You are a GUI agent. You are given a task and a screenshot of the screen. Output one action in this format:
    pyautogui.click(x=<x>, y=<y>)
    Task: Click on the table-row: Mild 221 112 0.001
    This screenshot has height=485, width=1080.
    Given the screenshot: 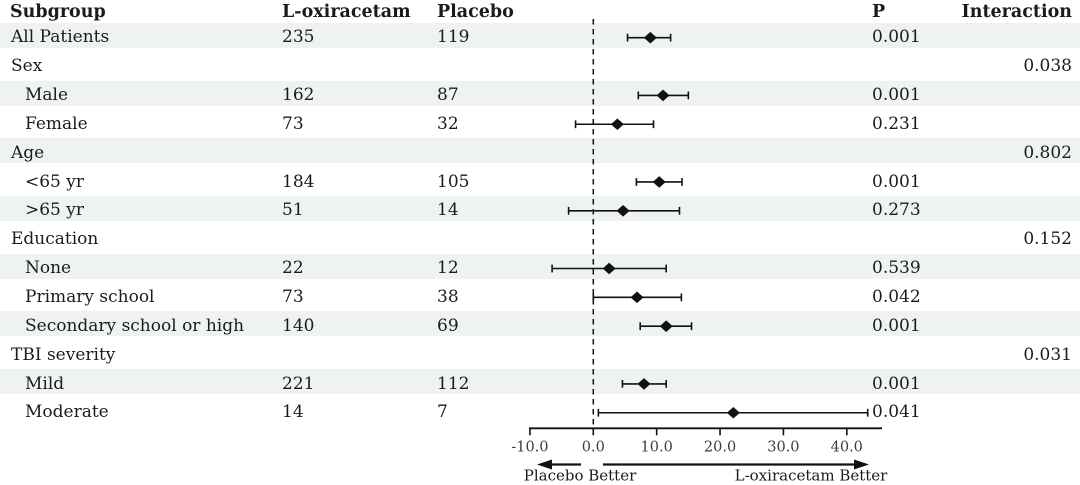 What is the action you would take?
    pyautogui.click(x=540, y=383)
    